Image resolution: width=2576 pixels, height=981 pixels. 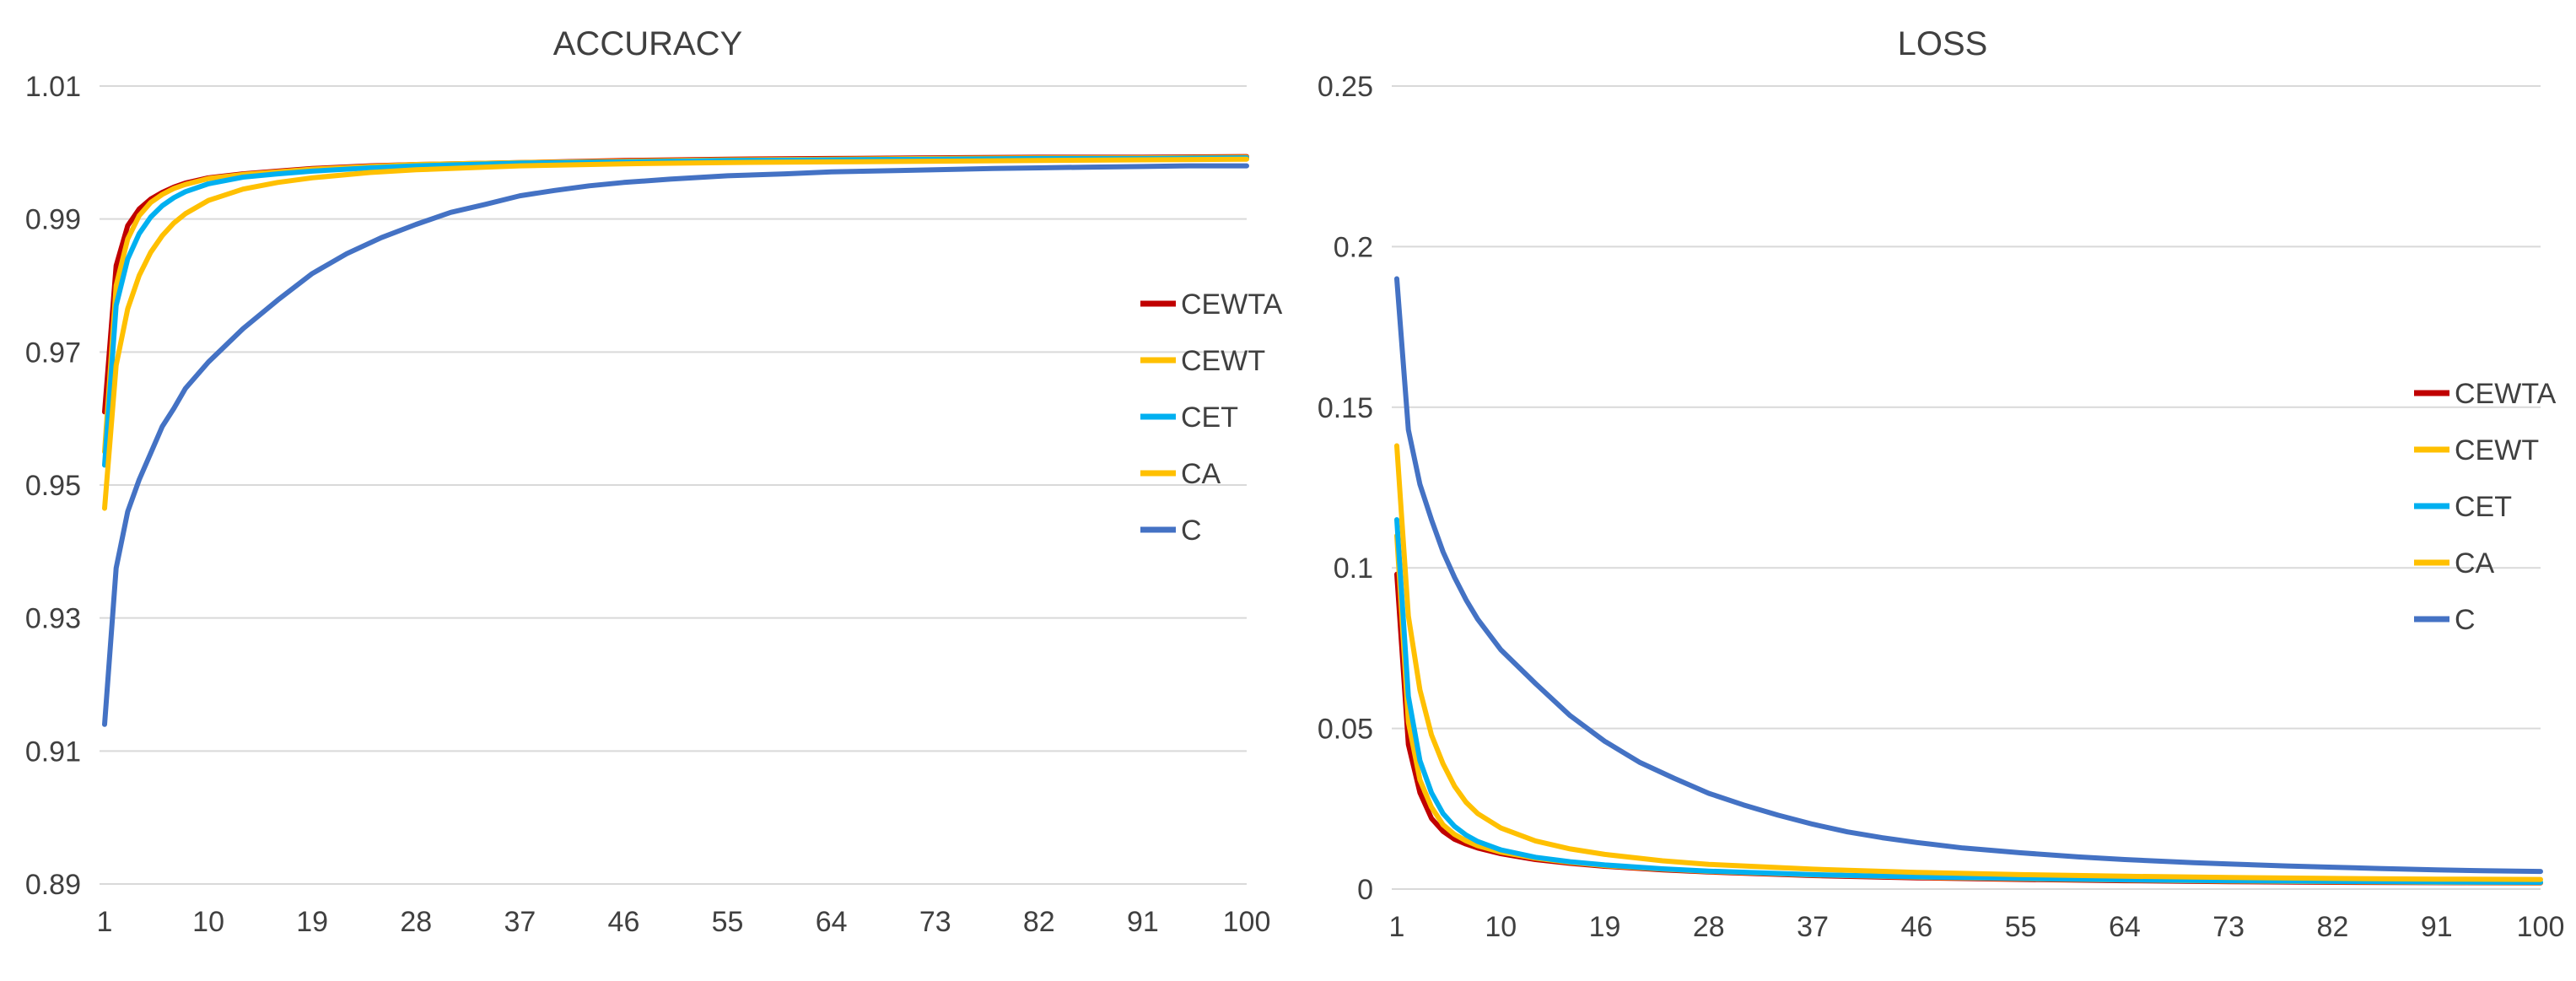 I want to click on accuracy-x-tick-label: 55, so click(x=728, y=922).